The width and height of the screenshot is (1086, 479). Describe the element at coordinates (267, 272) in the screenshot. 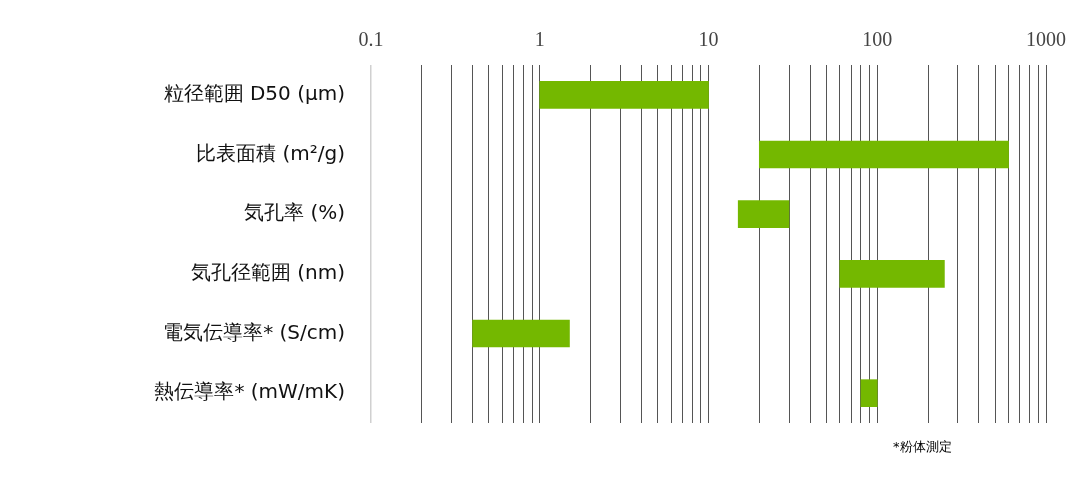

I see `y-tick-label: 気孔径範囲 (nm)` at that location.